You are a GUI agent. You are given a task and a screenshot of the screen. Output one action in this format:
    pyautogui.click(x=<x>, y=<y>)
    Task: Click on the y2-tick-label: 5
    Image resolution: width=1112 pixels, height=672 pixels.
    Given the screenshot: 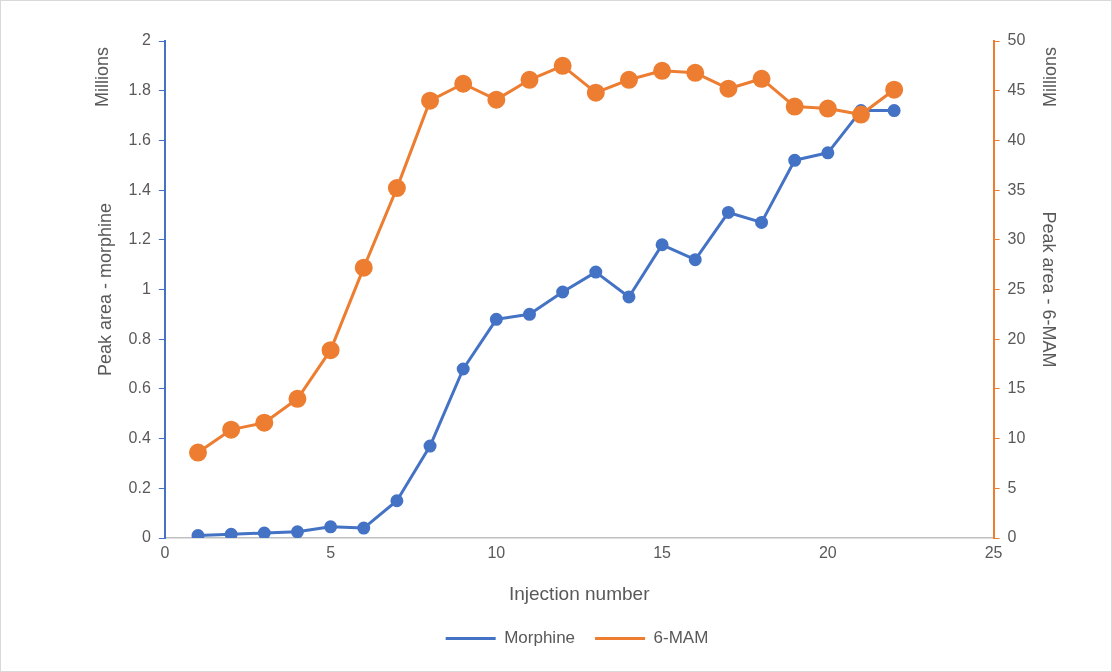 What is the action you would take?
    pyautogui.click(x=1012, y=487)
    